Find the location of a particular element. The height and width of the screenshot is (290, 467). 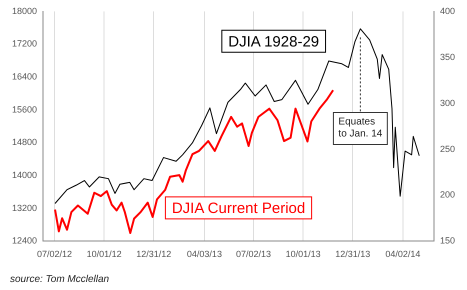

y-tick-label: 12400 is located at coordinates (25, 241).